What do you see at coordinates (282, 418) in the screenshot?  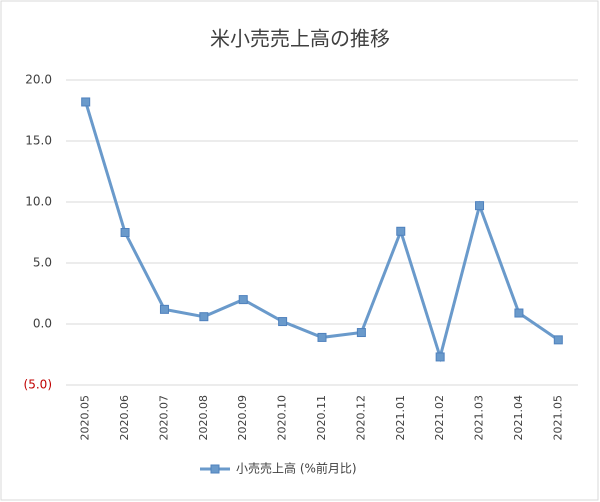 I see `x-tick-label: 2020.10` at bounding box center [282, 418].